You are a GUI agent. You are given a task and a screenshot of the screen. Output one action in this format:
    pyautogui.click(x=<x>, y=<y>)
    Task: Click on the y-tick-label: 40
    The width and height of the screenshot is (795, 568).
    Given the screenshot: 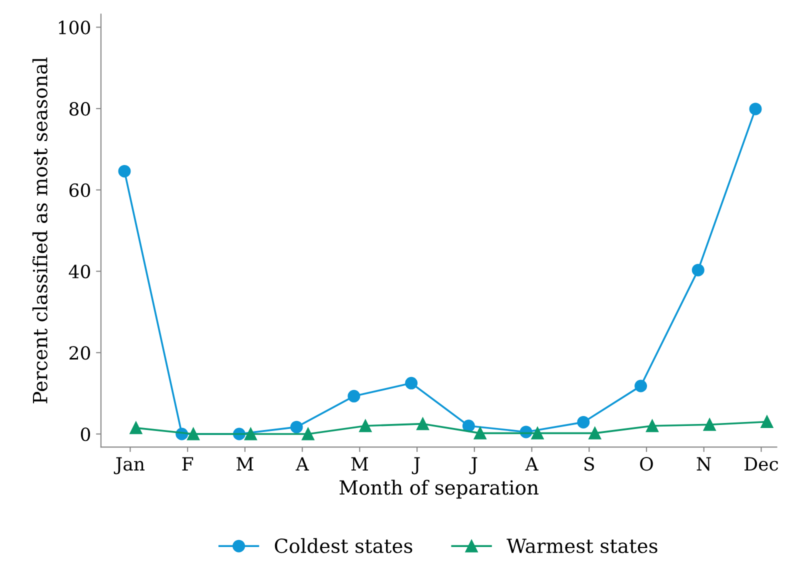 What is the action you would take?
    pyautogui.click(x=79, y=271)
    